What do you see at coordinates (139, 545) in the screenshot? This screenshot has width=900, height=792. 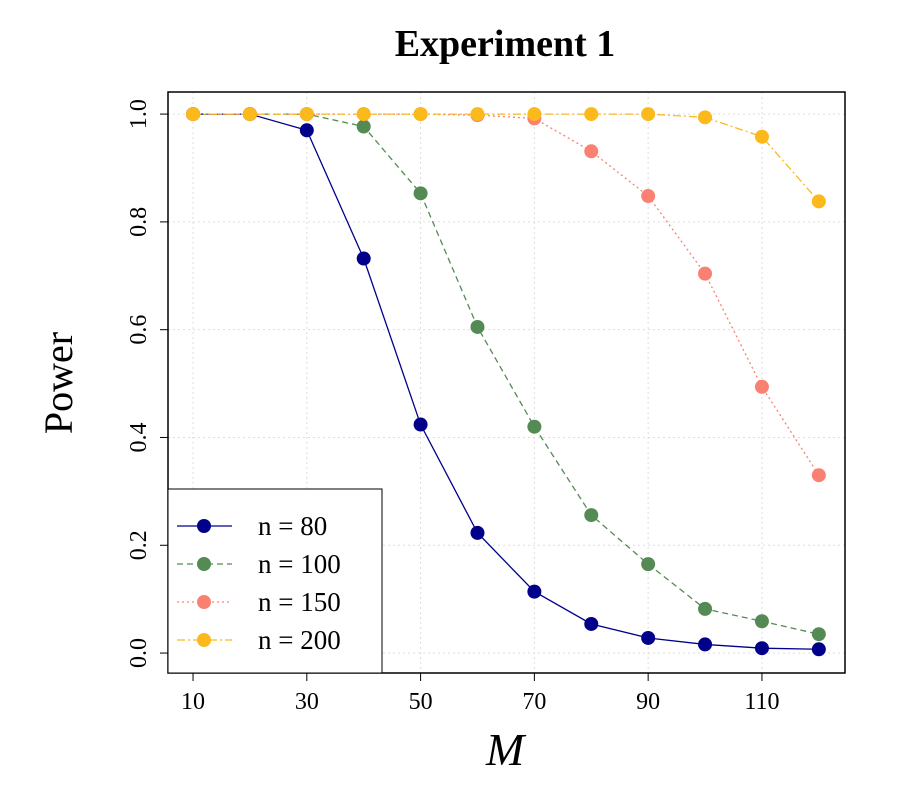 I see `y-tick-label: 0.2` at bounding box center [139, 545].